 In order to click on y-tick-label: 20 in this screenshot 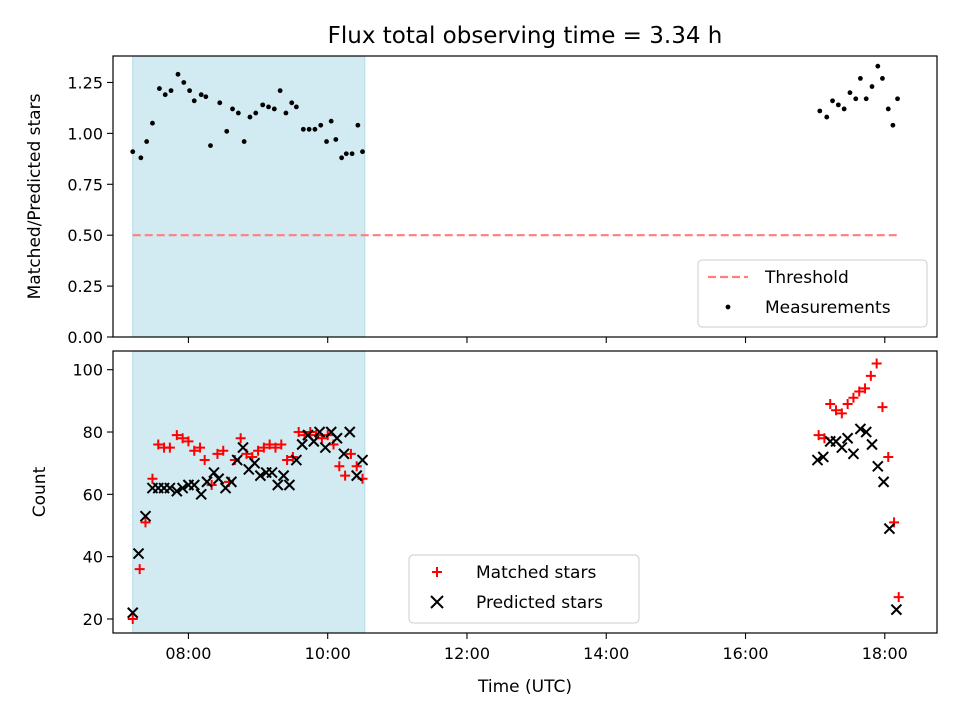, I will do `click(93, 619)`.